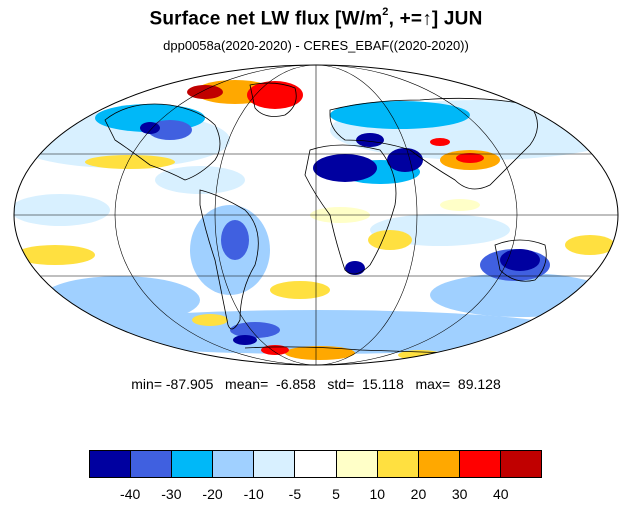 This screenshot has width=632, height=506. Describe the element at coordinates (433, 384) in the screenshot. I see `stat-max-label: max=` at that location.